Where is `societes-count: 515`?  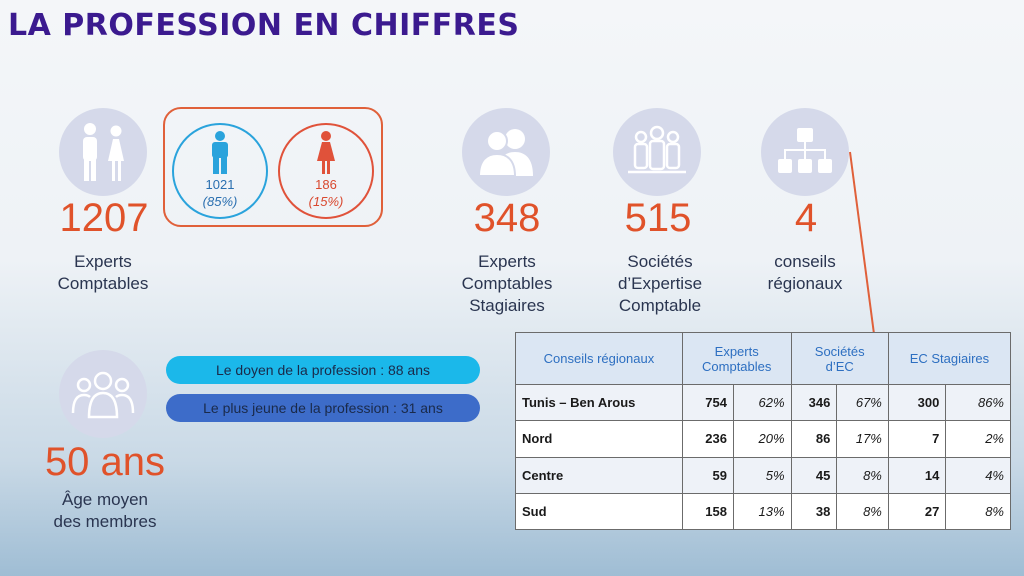
societes-count: 515 is located at coordinates (658, 218).